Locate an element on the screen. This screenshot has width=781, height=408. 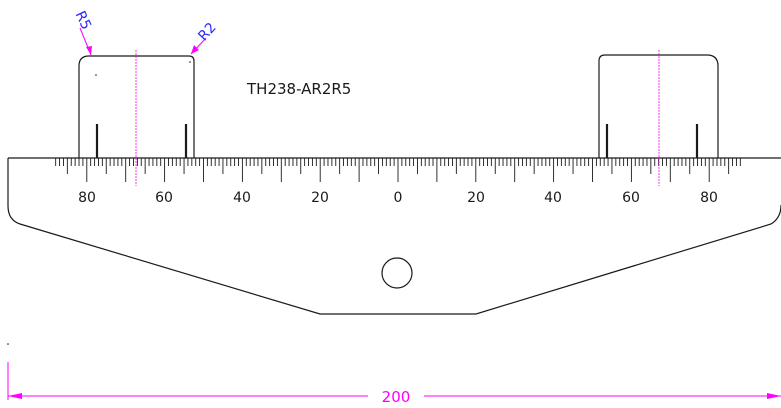
part-label: TH238-AR2R5 is located at coordinates (298, 89).